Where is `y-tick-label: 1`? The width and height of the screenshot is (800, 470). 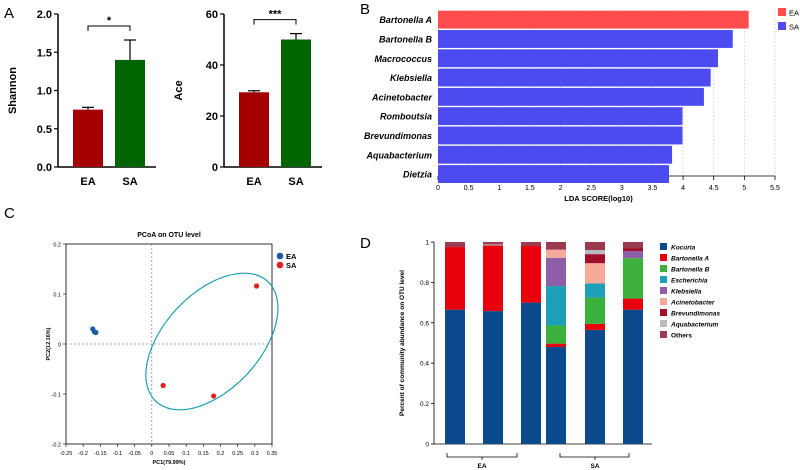
y-tick-label: 1 is located at coordinates (427, 243).